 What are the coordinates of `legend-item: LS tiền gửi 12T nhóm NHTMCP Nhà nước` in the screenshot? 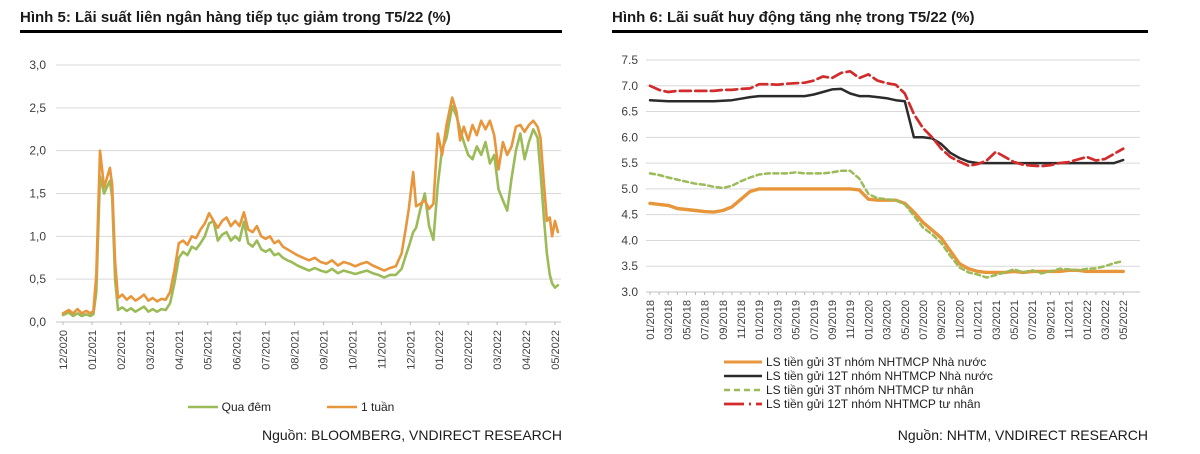 It's located at (858, 376).